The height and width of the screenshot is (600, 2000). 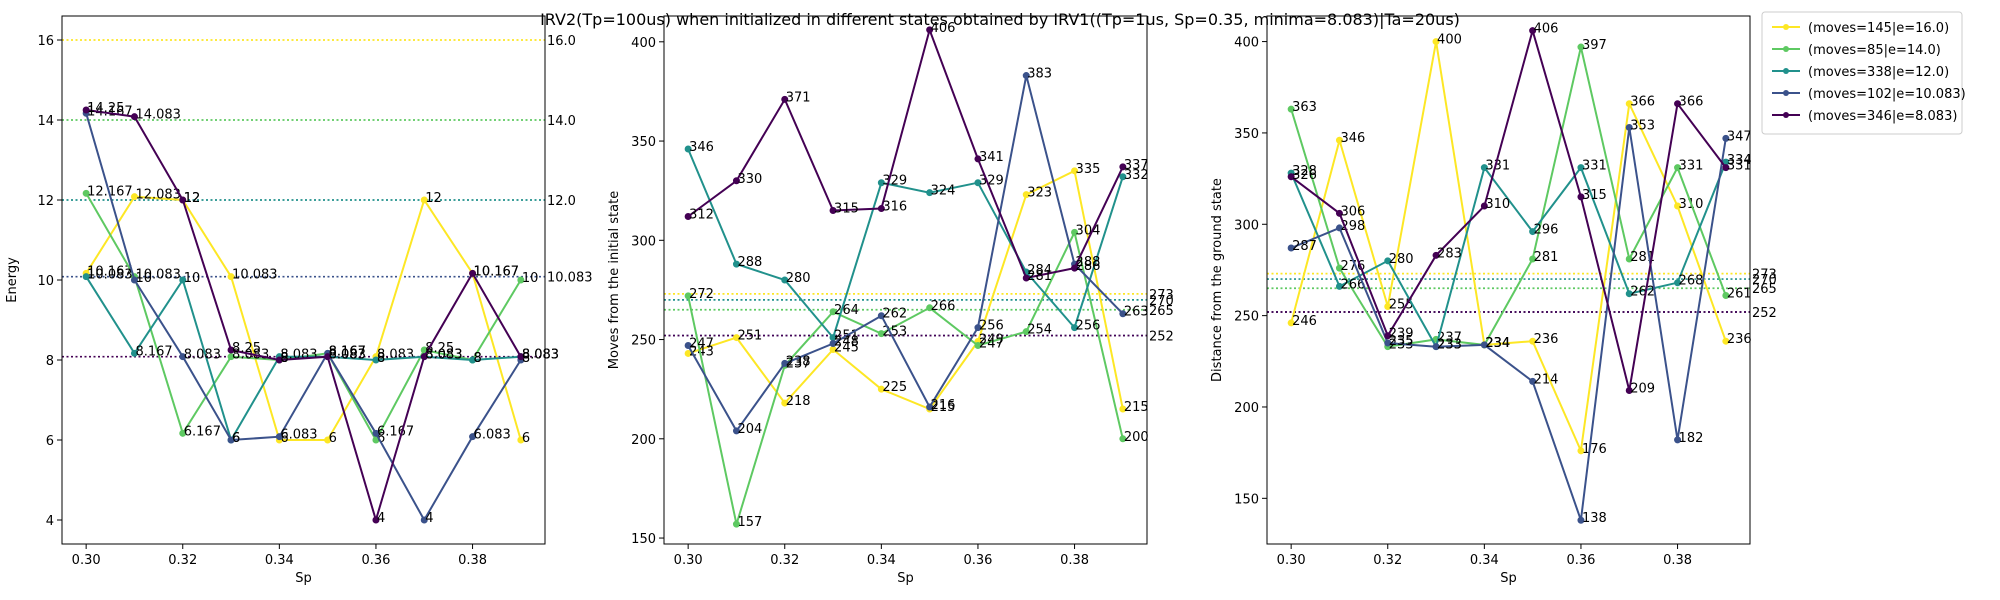 What do you see at coordinates (298, 435) in the screenshot?
I see `data-label: 6.083` at bounding box center [298, 435].